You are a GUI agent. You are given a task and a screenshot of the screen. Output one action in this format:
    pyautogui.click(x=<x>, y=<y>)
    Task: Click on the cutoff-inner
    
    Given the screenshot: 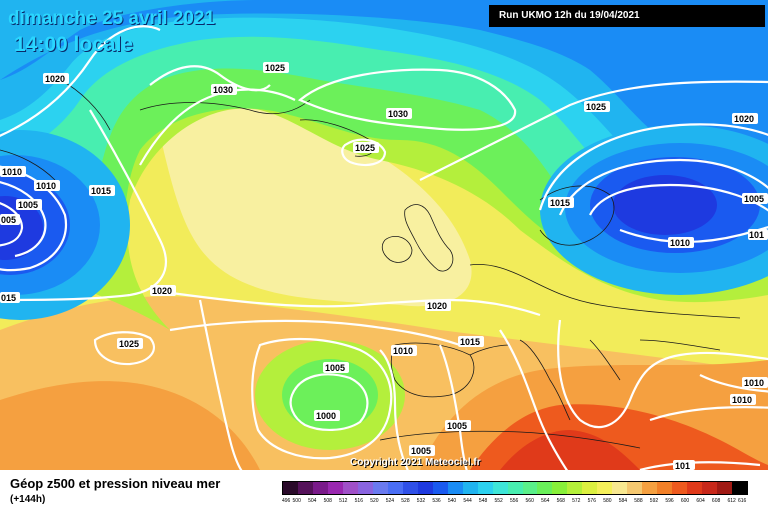 What is the action you would take?
    pyautogui.click(x=330, y=395)
    